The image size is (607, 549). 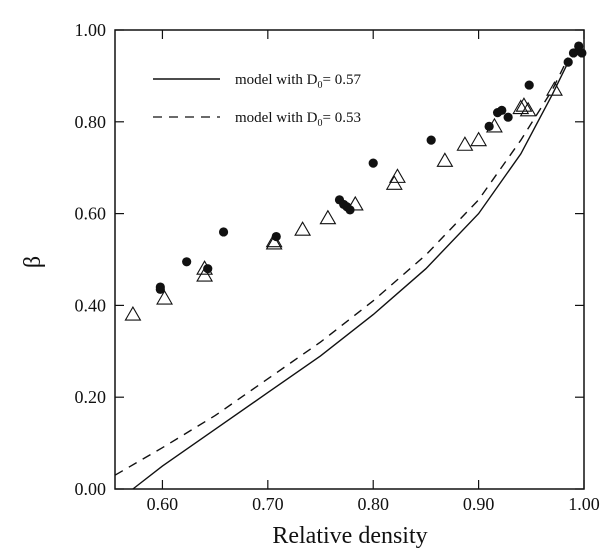 What do you see at coordinates (320, 123) in the screenshot?
I see `legend-dashed-subscript: 0` at bounding box center [320, 123].